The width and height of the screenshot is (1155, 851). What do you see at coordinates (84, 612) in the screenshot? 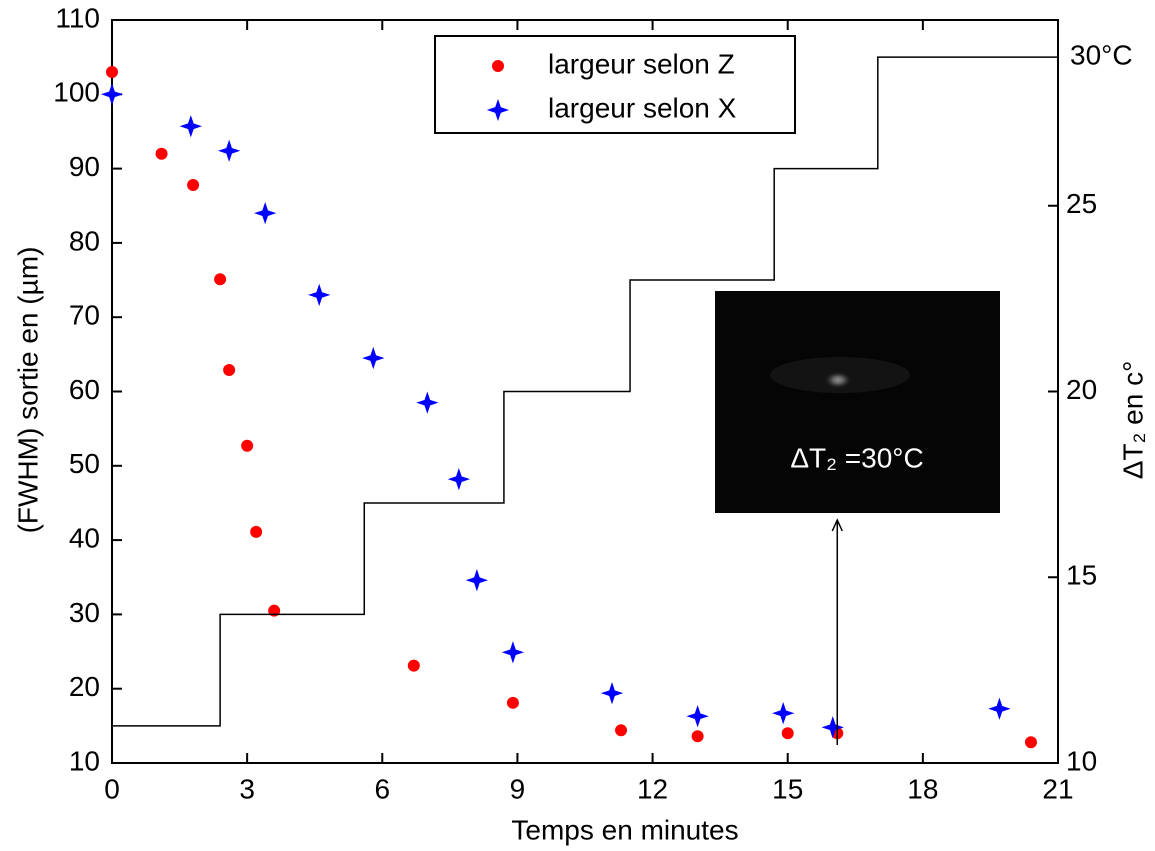
I see `y-tick-label: 30` at bounding box center [84, 612].